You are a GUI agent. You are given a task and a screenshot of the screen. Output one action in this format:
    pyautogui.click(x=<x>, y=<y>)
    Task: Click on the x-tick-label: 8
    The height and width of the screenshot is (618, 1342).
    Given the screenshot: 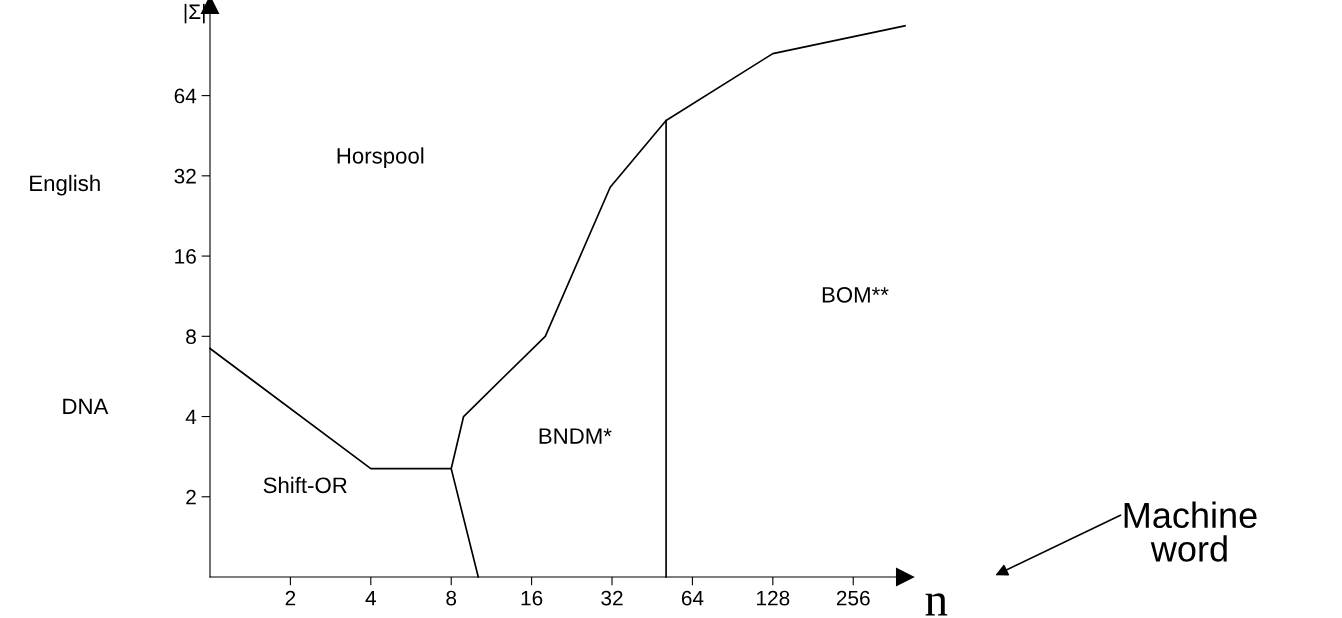 What is the action you would take?
    pyautogui.click(x=451, y=598)
    